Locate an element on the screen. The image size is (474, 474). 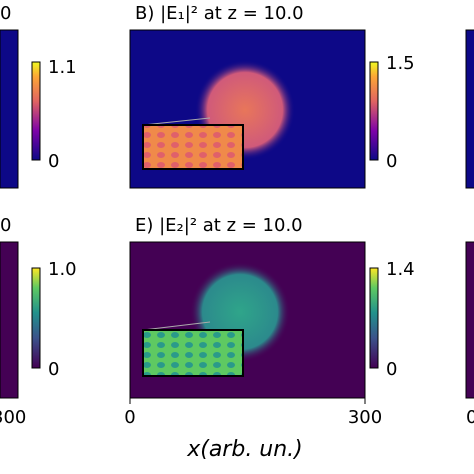
colorbar-tick: 1.5 is located at coordinates (400, 63).